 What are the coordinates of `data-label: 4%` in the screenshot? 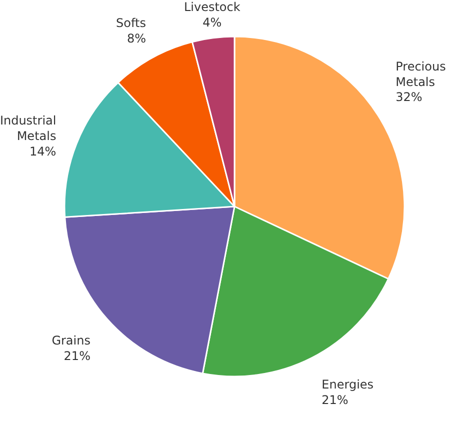 It's located at (212, 22).